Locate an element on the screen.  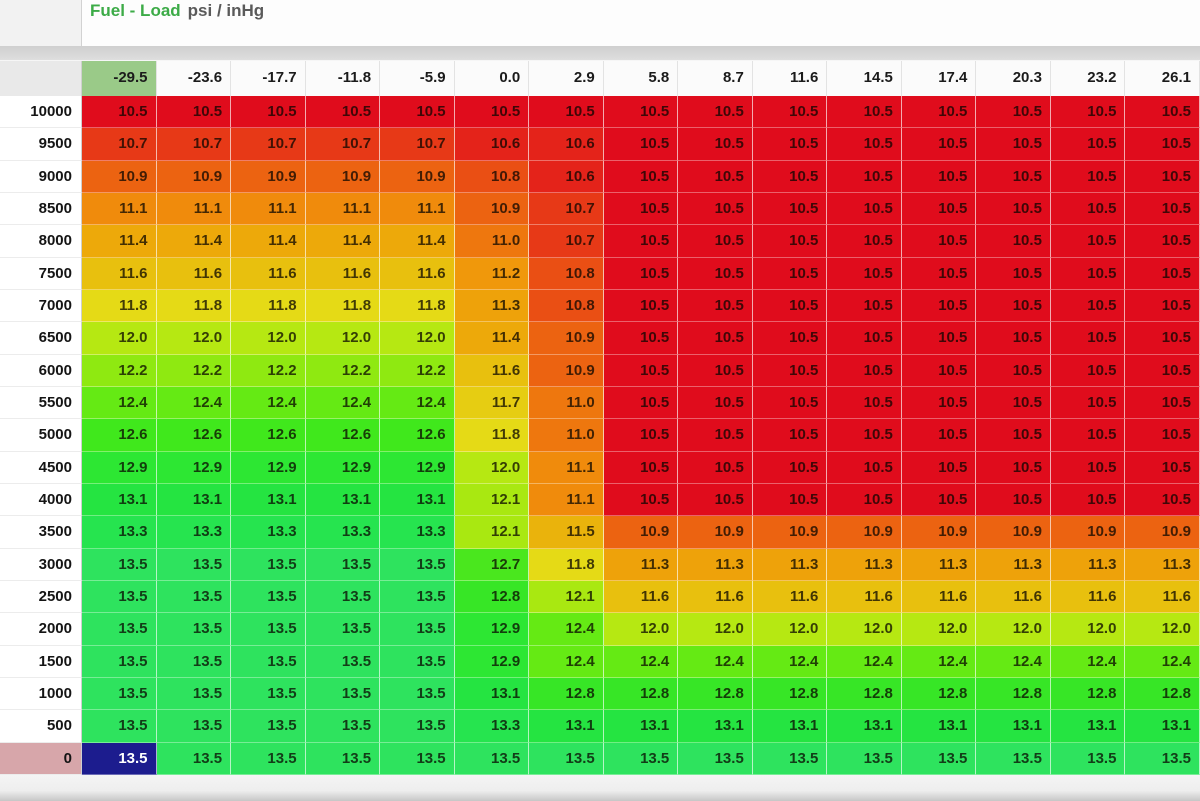
table-cell: 12.7 is located at coordinates (492, 564).